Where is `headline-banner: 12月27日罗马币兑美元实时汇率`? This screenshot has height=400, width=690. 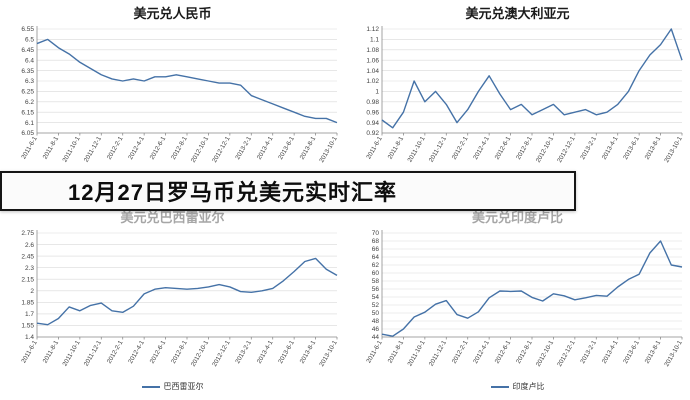
headline-banner: 12月27日罗马币兑美元实时汇率 is located at coordinates (288, 191).